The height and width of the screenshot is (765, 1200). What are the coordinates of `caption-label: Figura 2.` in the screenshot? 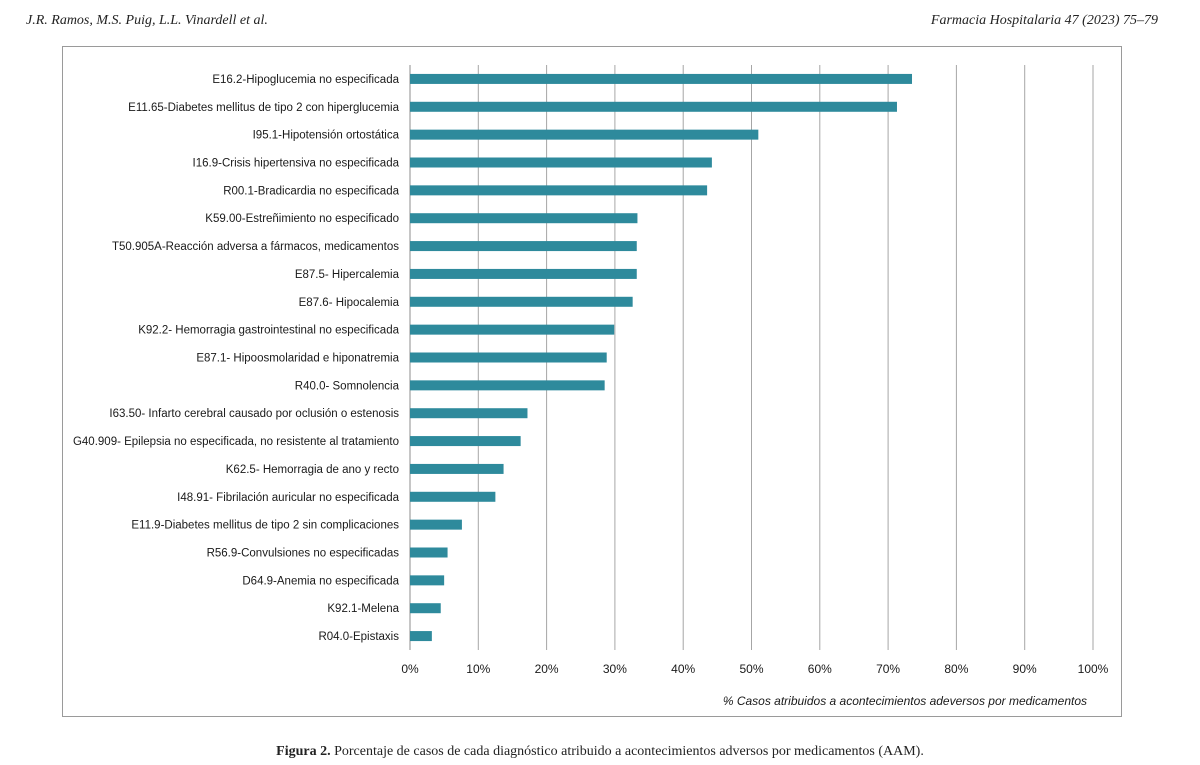 It's located at (303, 751).